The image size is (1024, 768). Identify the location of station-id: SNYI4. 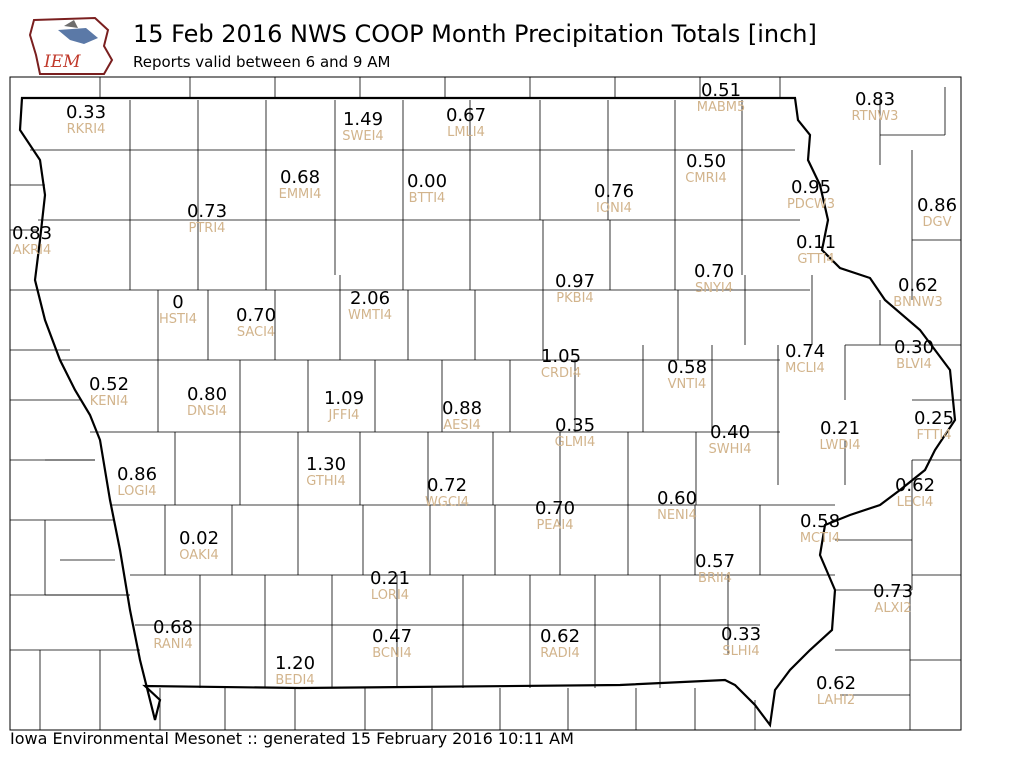
(714, 288).